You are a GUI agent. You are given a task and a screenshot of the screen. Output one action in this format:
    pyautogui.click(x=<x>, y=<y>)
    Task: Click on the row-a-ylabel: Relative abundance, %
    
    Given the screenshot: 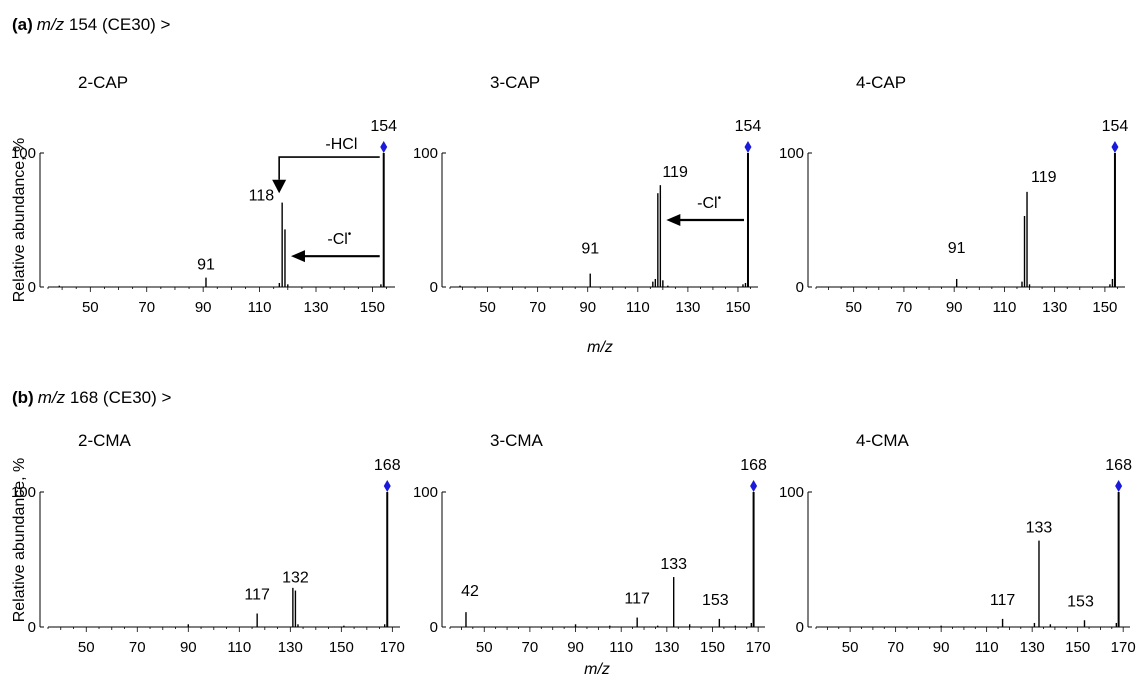 What is the action you would take?
    pyautogui.click(x=19, y=220)
    